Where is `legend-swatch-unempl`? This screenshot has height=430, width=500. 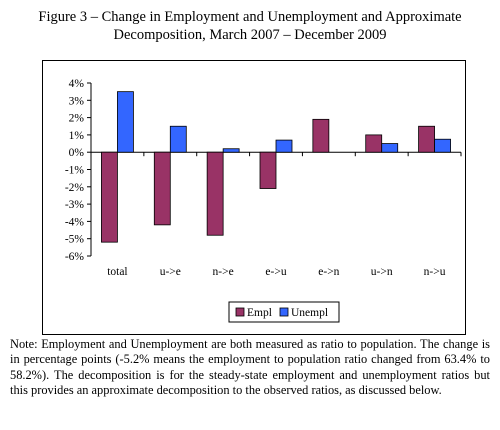
legend-swatch-unempl is located at coordinates (284, 312).